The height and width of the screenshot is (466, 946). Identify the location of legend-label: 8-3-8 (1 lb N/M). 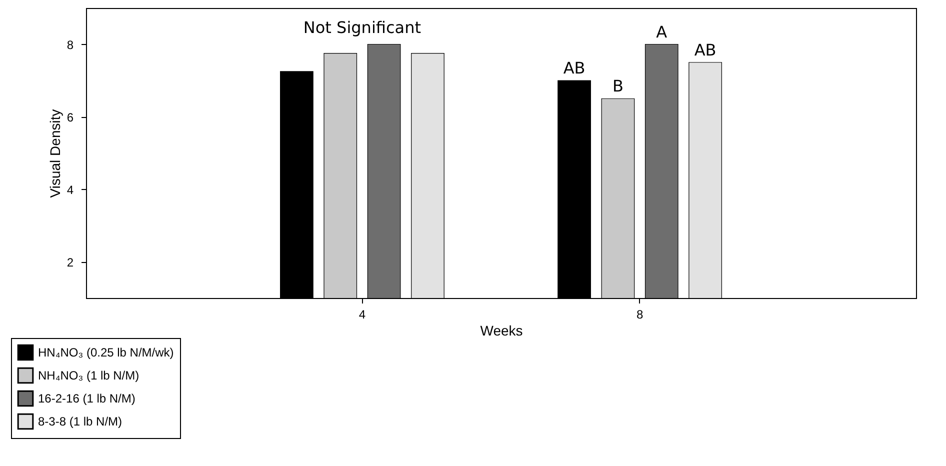
(80, 421).